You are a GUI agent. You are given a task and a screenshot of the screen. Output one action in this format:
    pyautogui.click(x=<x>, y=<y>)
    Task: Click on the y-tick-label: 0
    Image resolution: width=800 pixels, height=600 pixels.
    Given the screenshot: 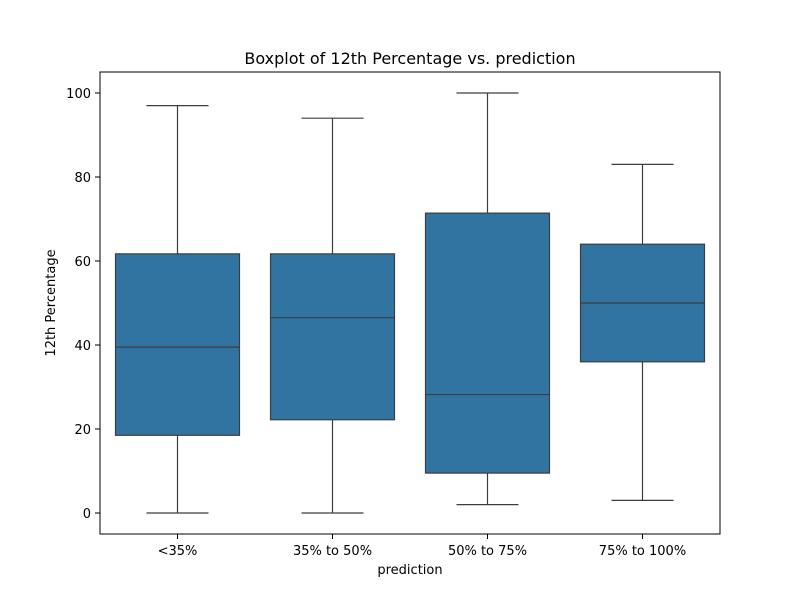 What is the action you would take?
    pyautogui.click(x=87, y=514)
    